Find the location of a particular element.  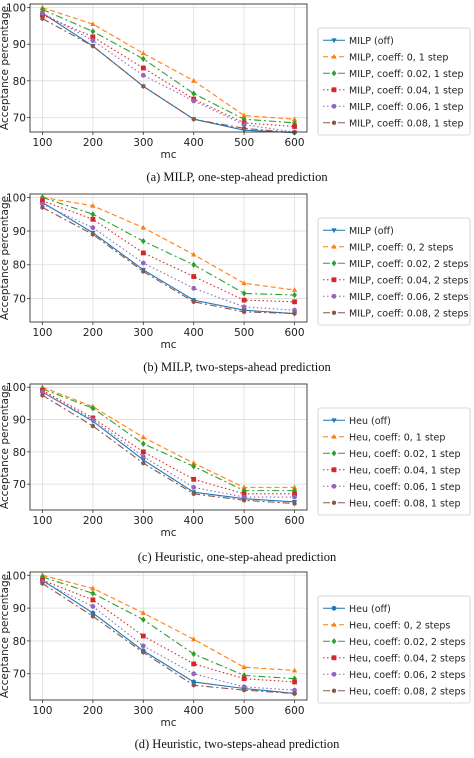

legend-label-3: Heu, coeff: 0.04, 1 step is located at coordinates (405, 470).